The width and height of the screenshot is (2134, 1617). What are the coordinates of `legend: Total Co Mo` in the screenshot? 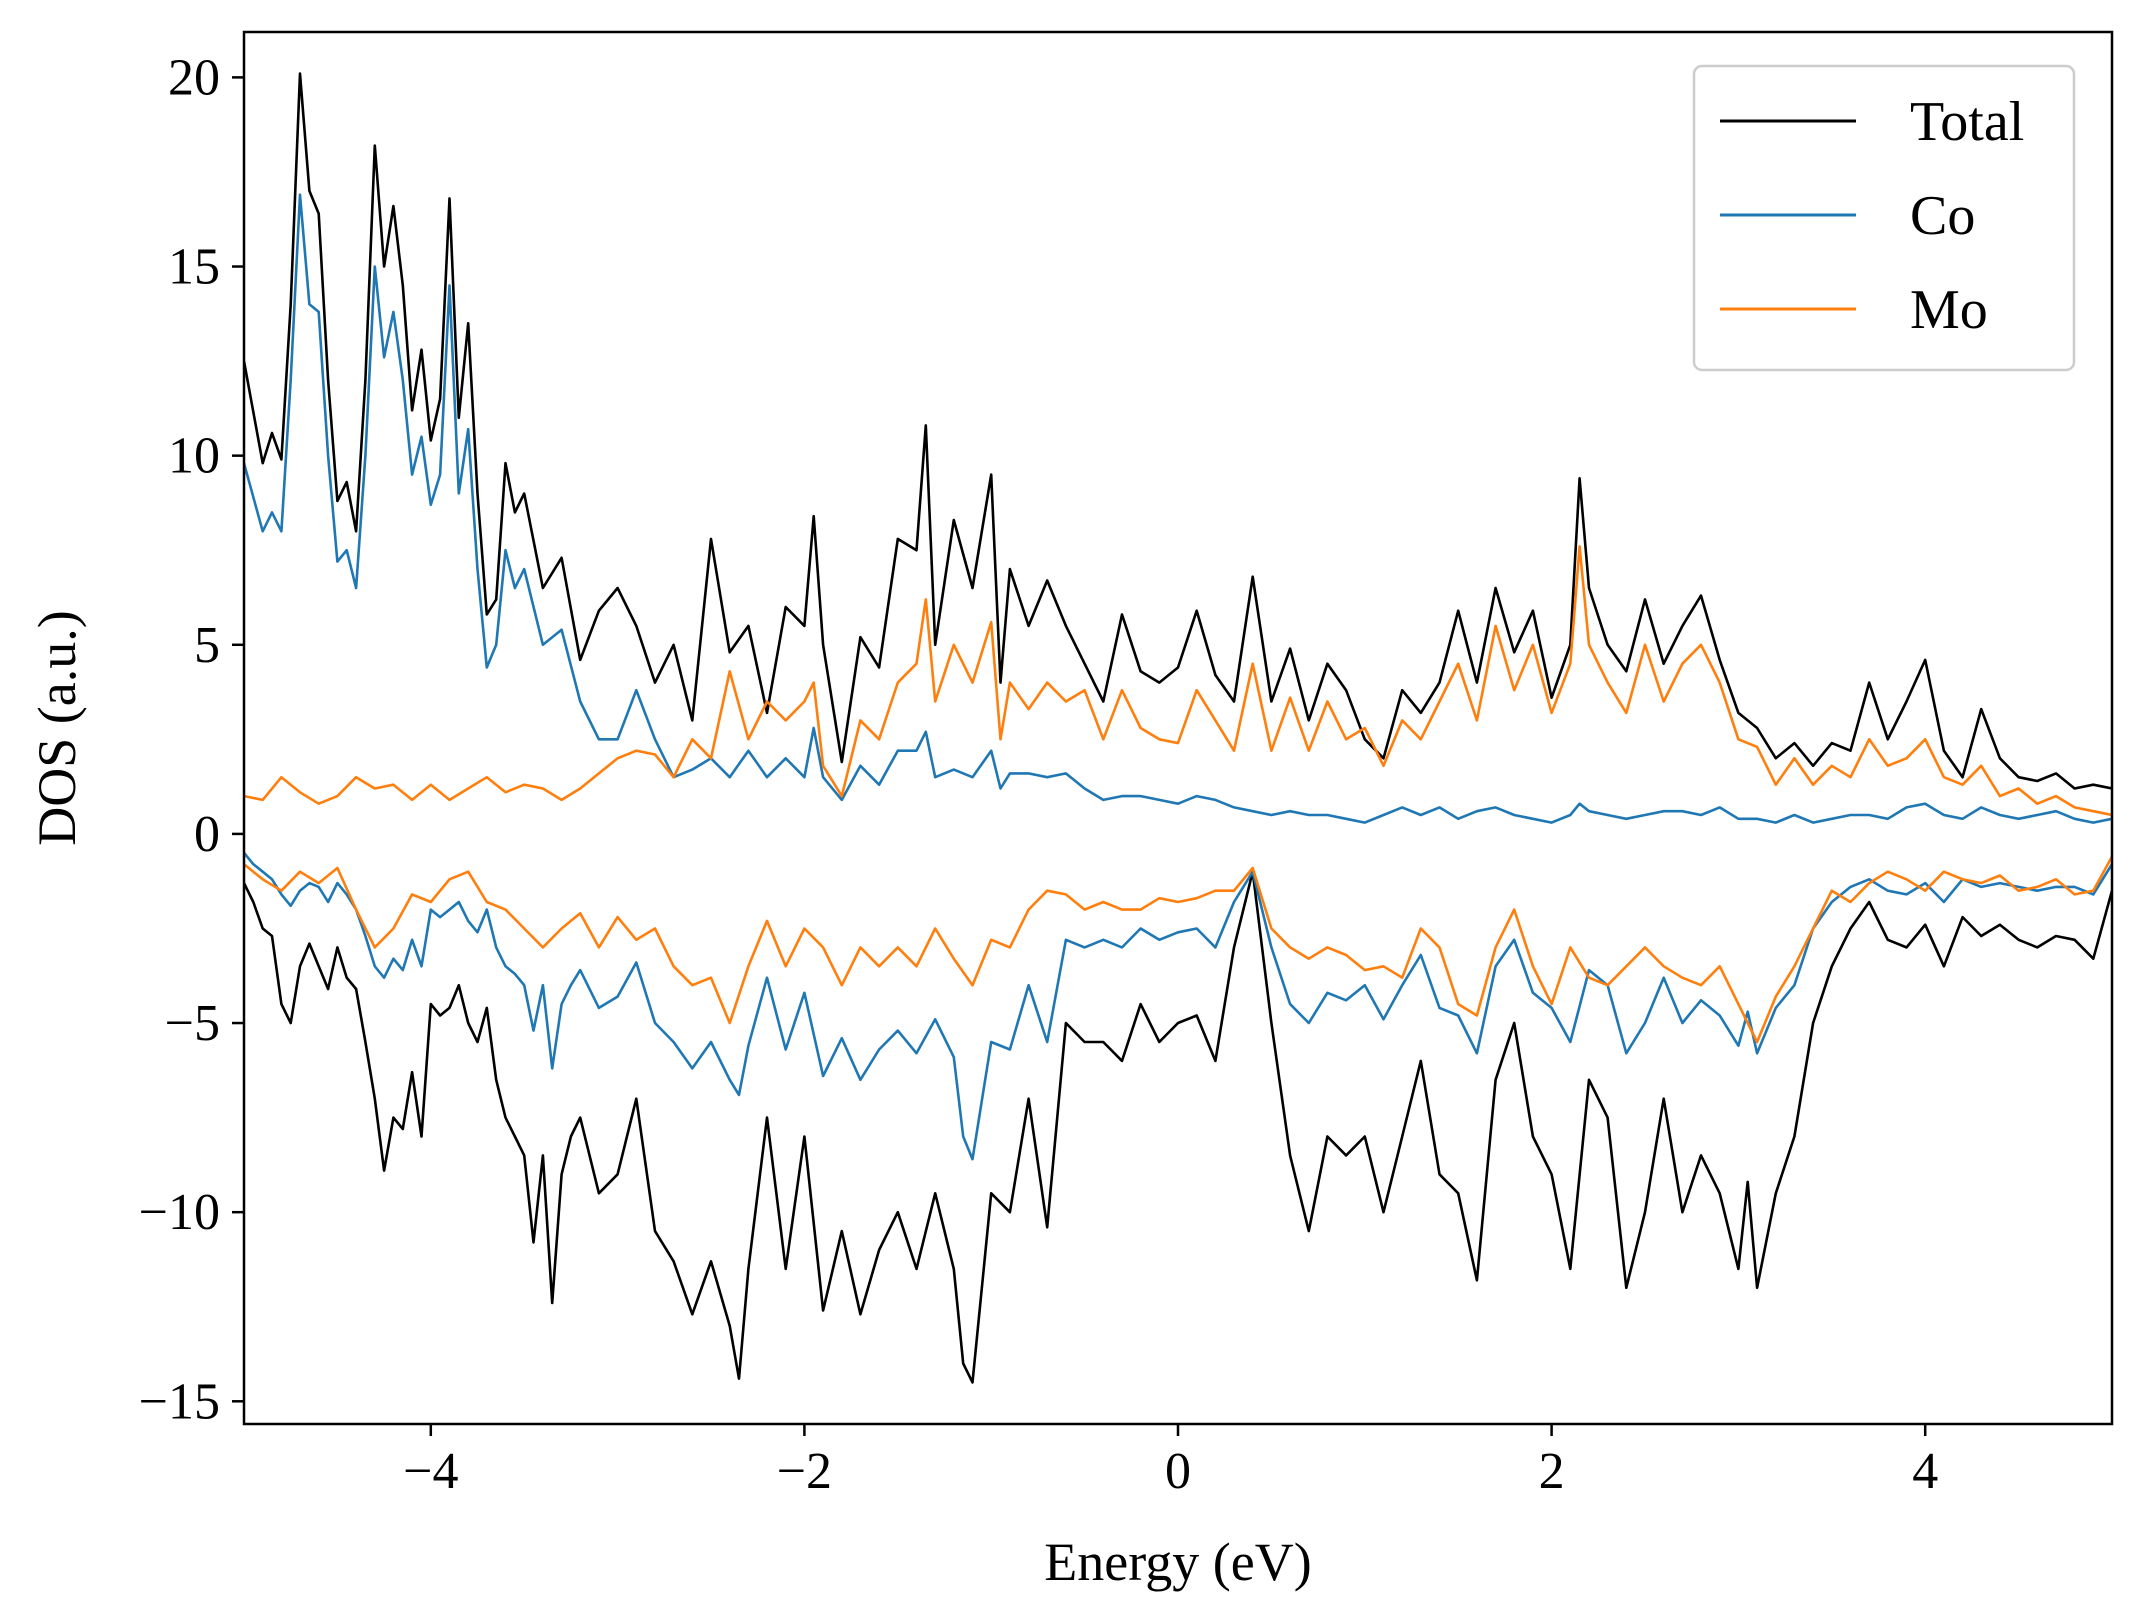 It's located at (1884, 218).